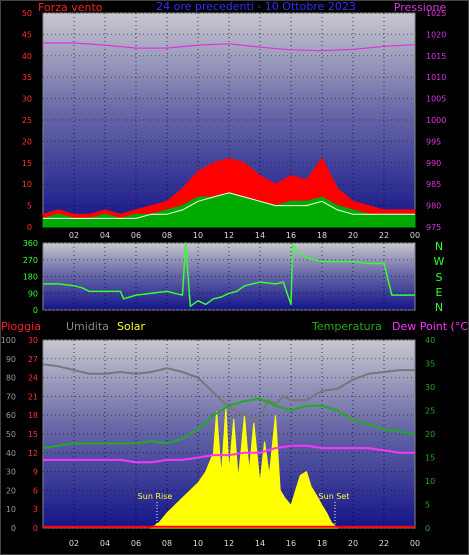  What do you see at coordinates (229, 47) in the screenshot?
I see `pressure-line` at bounding box center [229, 47].